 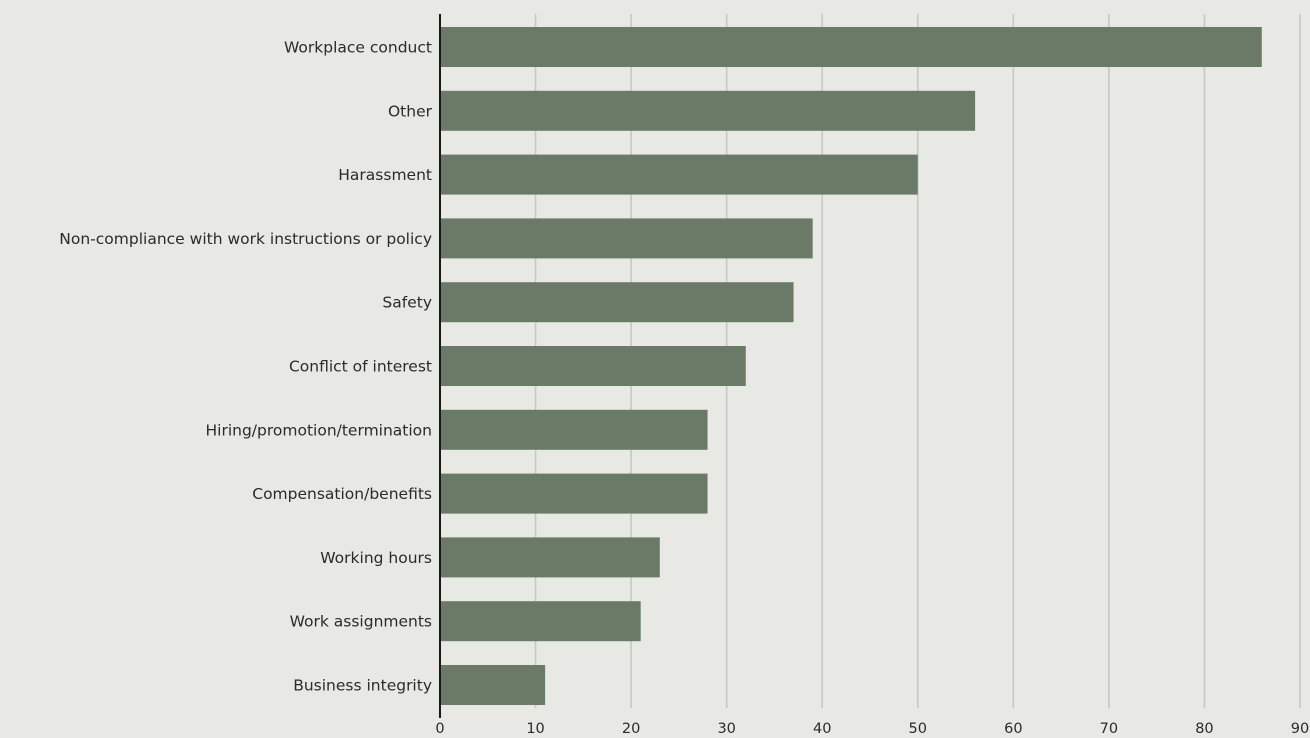 What do you see at coordinates (439, 729) in the screenshot?
I see `x-tick-label: 0` at bounding box center [439, 729].